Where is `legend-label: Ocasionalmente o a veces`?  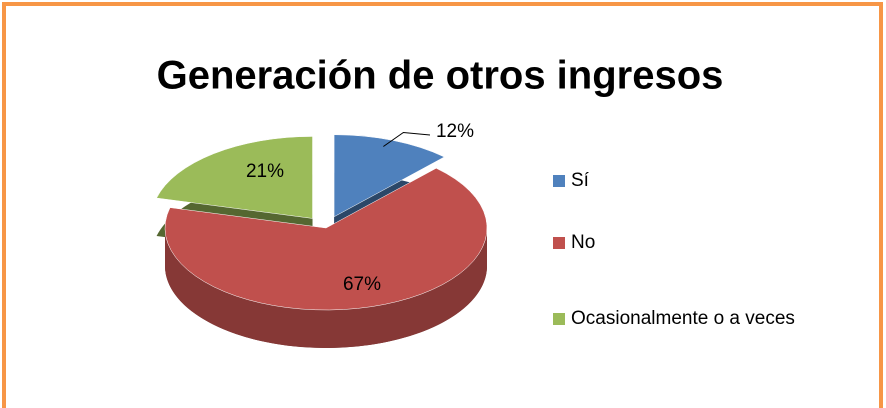 legend-label: Ocasionalmente o a veces is located at coordinates (683, 318).